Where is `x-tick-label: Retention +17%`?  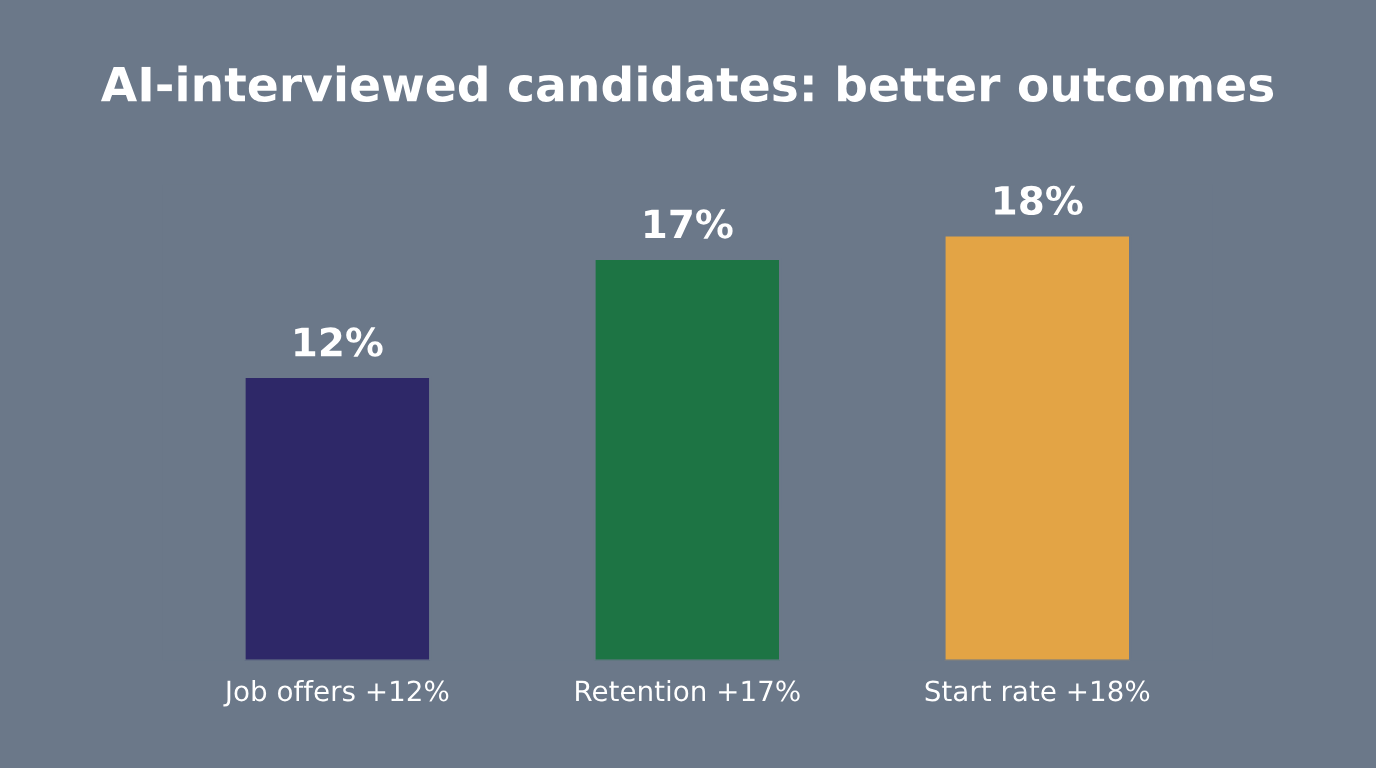
x-tick-label: Retention +17% is located at coordinates (688, 690).